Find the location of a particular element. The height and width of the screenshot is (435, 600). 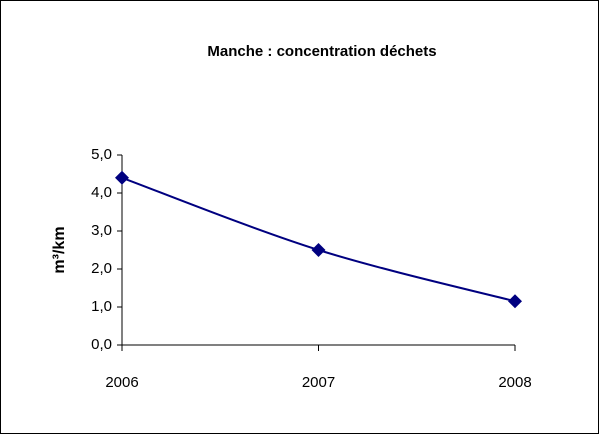

y-tick-label: 5,0 is located at coordinates (101, 154).